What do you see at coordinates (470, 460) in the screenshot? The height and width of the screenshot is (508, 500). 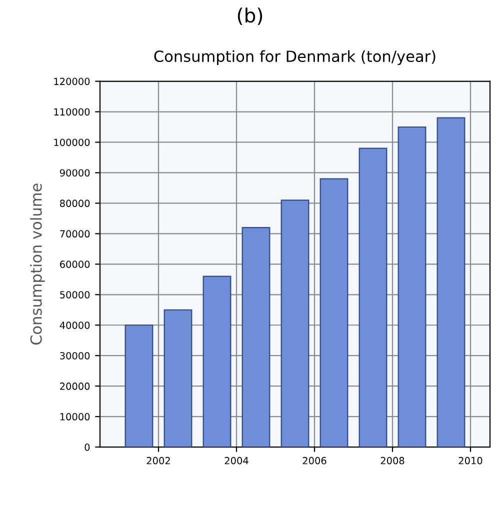 I see `x-tick-label: 2010` at bounding box center [470, 460].